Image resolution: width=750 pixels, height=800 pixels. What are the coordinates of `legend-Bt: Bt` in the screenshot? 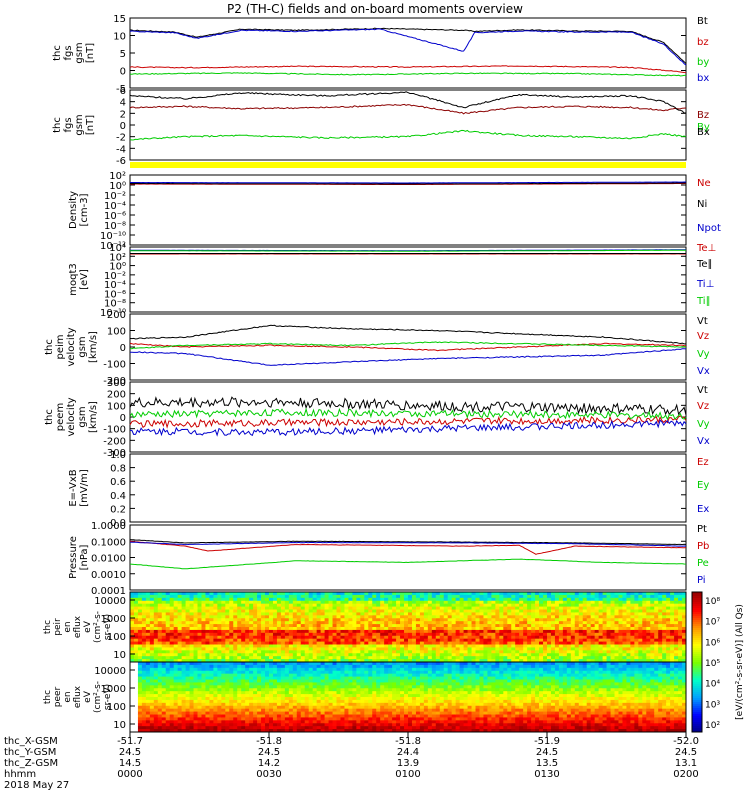 It's located at (702, 21).